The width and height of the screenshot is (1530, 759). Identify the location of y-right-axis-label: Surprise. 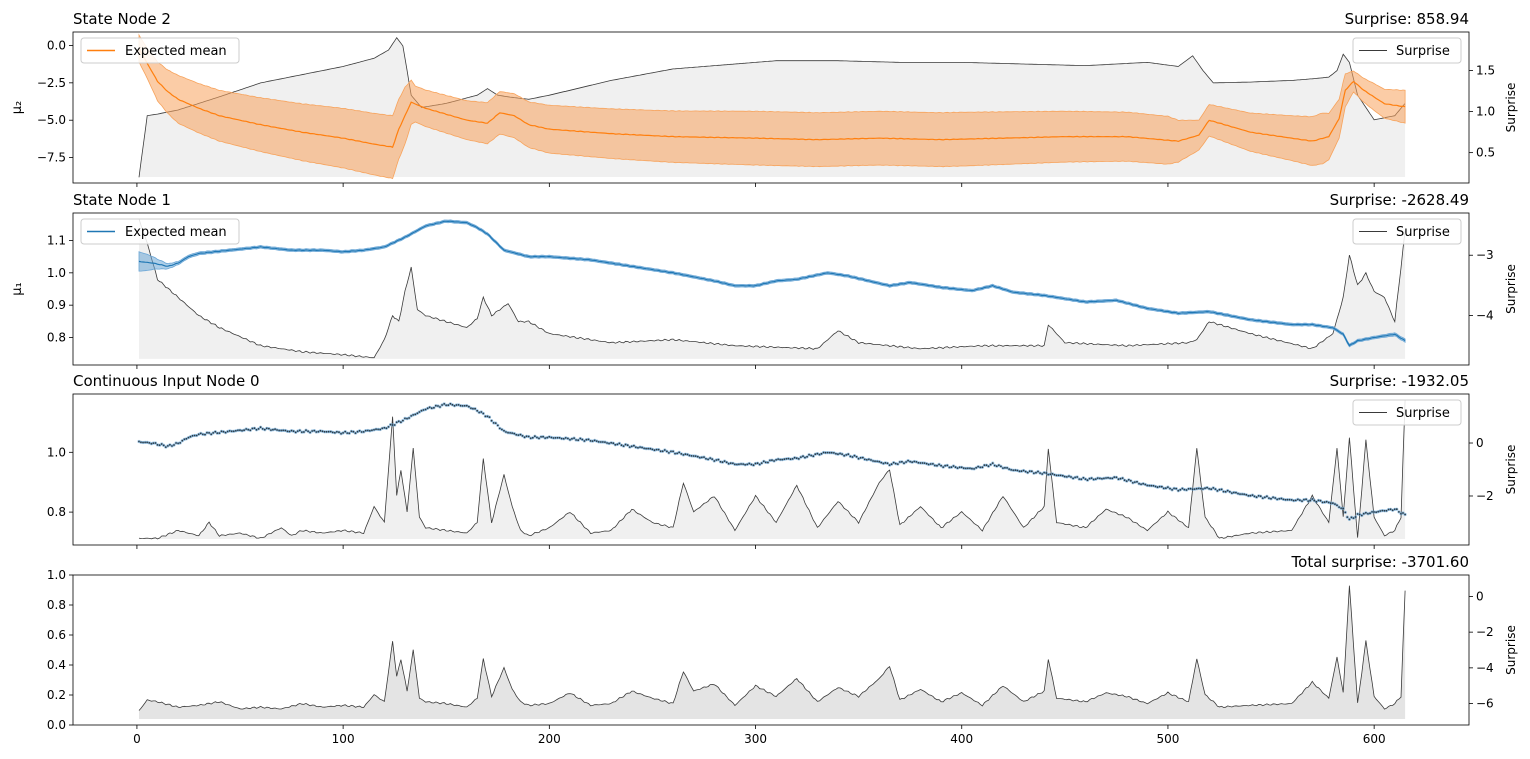
(1511, 650).